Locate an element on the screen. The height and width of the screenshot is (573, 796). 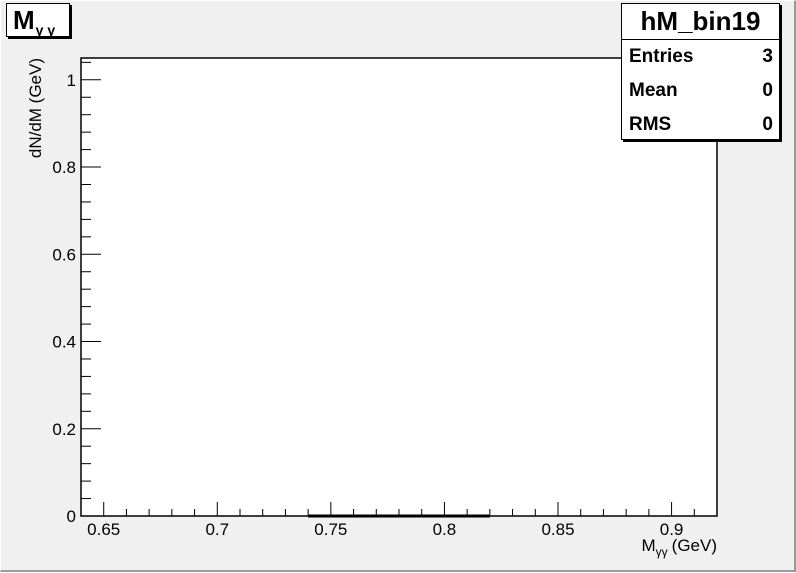
x-tick-label: 0.9 is located at coordinates (672, 529).